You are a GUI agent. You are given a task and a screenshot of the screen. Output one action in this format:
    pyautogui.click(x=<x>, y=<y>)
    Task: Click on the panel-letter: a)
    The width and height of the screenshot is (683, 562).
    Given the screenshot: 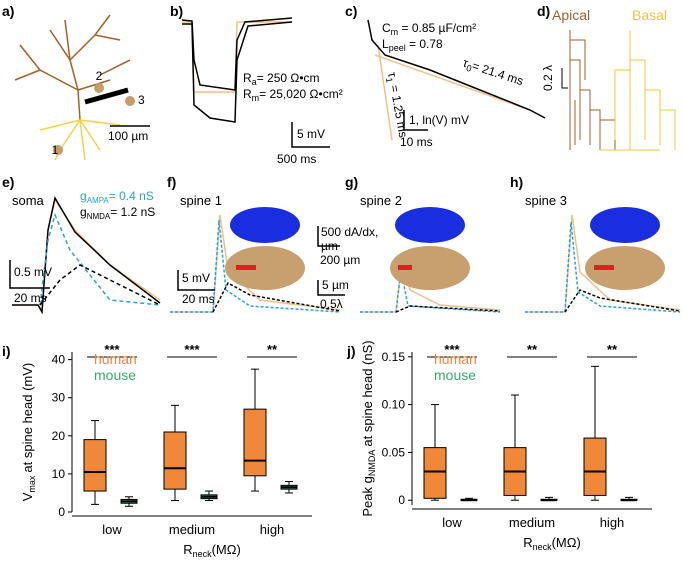 What is the action you would take?
    pyautogui.click(x=8, y=11)
    